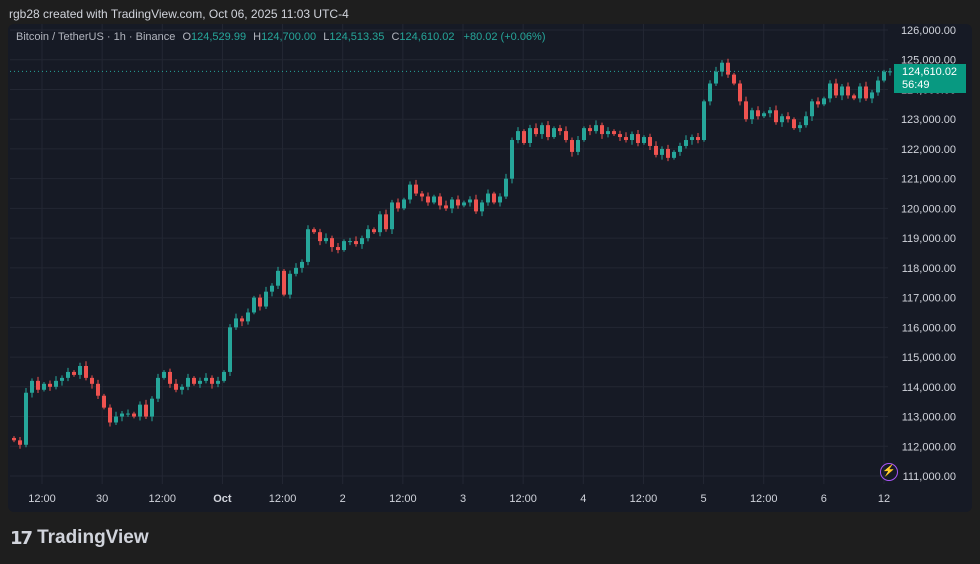  What do you see at coordinates (889, 472) in the screenshot?
I see `lightning-icon: ⚡` at bounding box center [889, 472].